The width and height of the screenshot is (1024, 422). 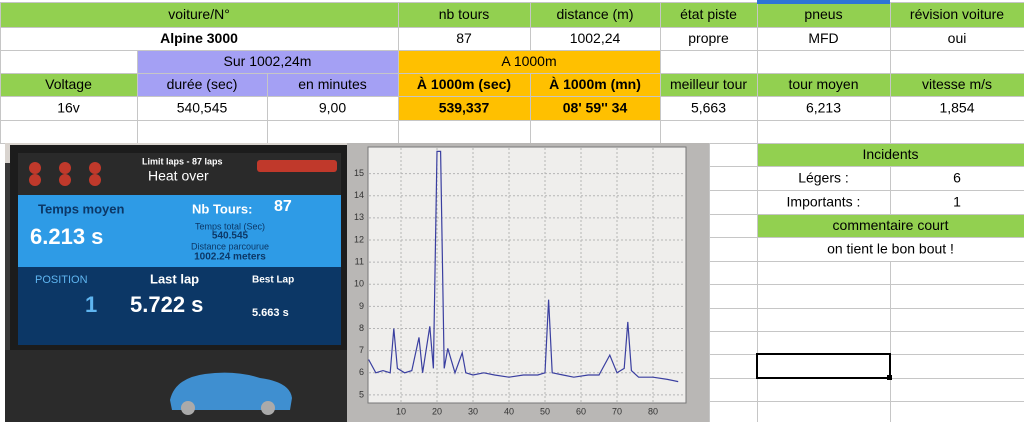 I want to click on cell-text: vitesse m/s, so click(x=957, y=84).